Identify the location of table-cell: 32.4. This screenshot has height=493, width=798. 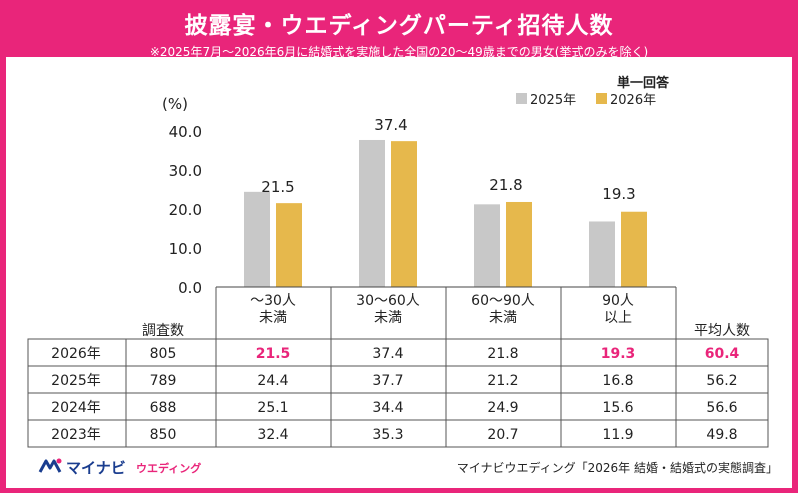
(272, 435).